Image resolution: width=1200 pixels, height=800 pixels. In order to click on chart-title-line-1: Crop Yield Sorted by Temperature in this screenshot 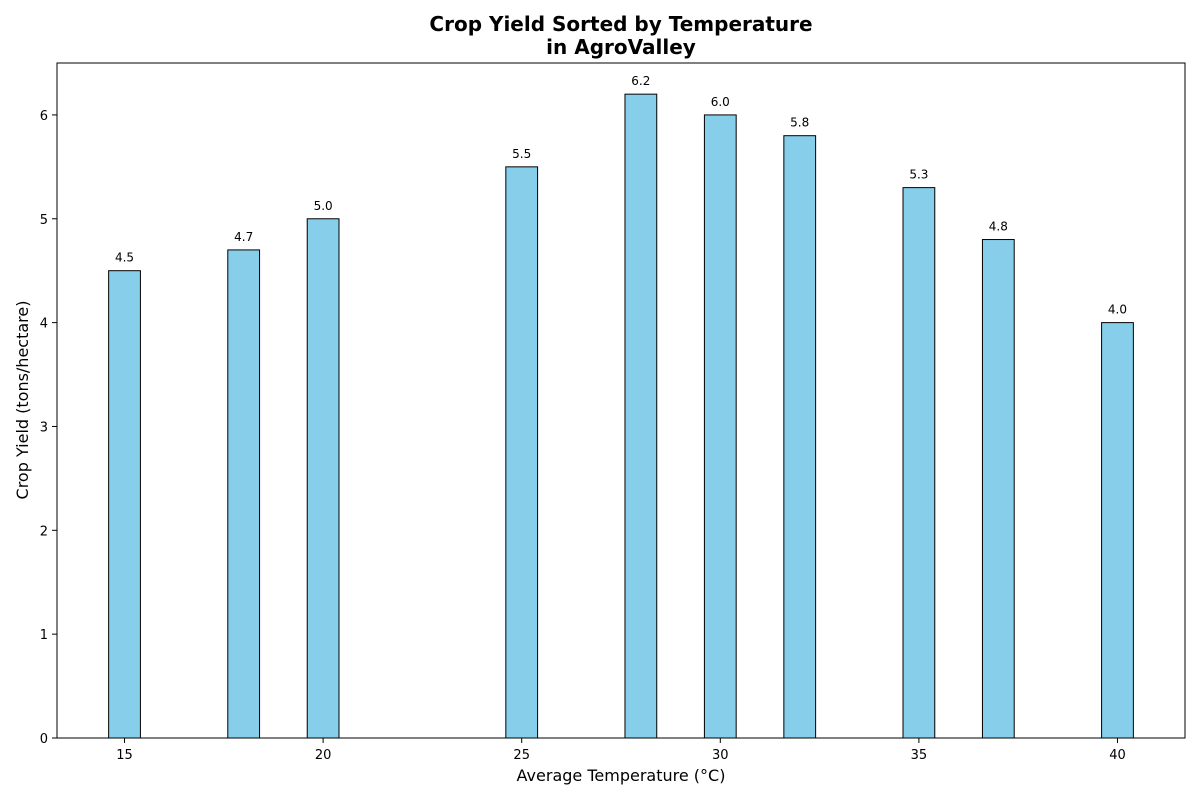, I will do `click(620, 24)`.